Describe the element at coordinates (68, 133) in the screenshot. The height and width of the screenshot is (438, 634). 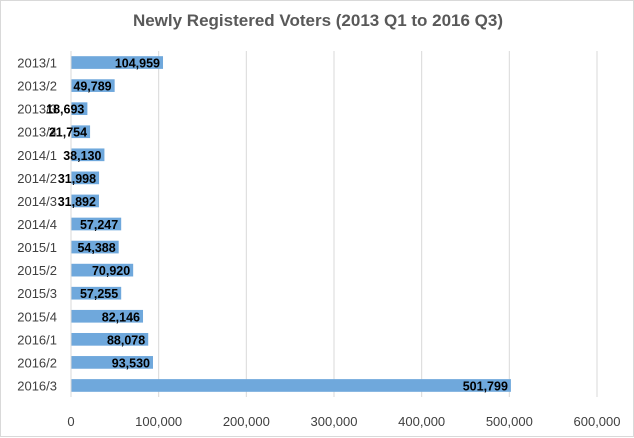
I see `data-label: 21,754` at that location.